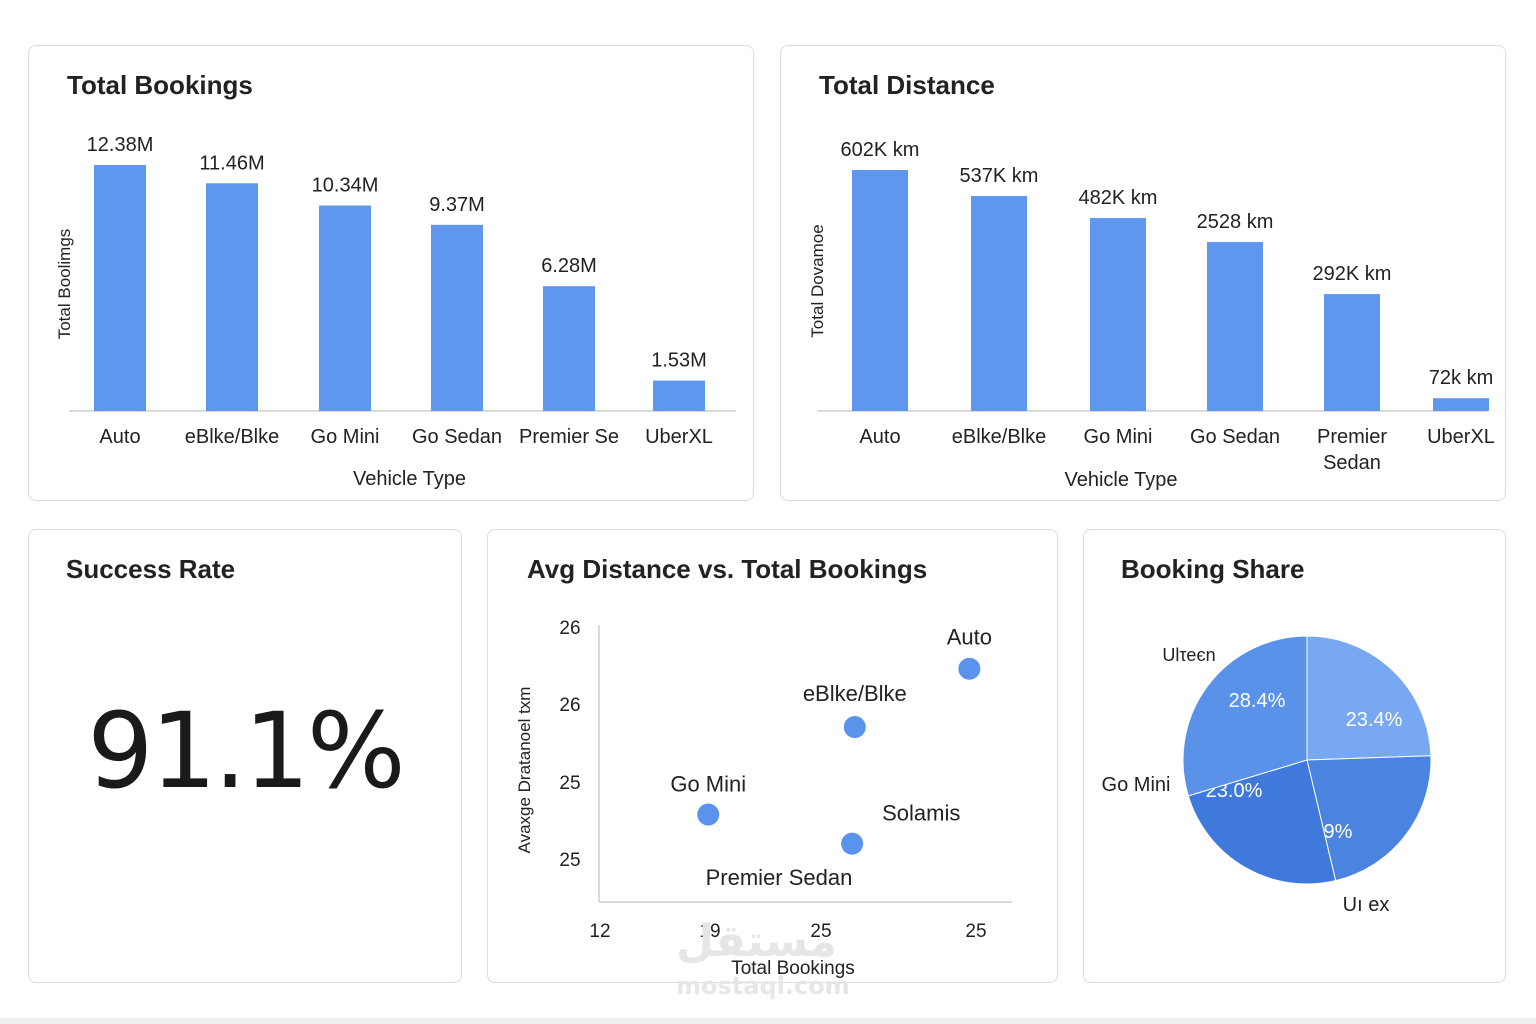 The image size is (1536, 1024). Describe the element at coordinates (524, 770) in the screenshot. I see `y-axis-title: Avaxge Dratanoel txm` at that location.